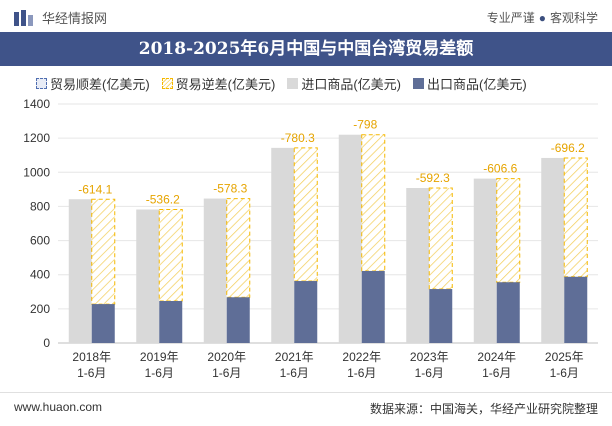 The image size is (612, 426). I want to click on deficit-data-label: -578.3, so click(230, 189).